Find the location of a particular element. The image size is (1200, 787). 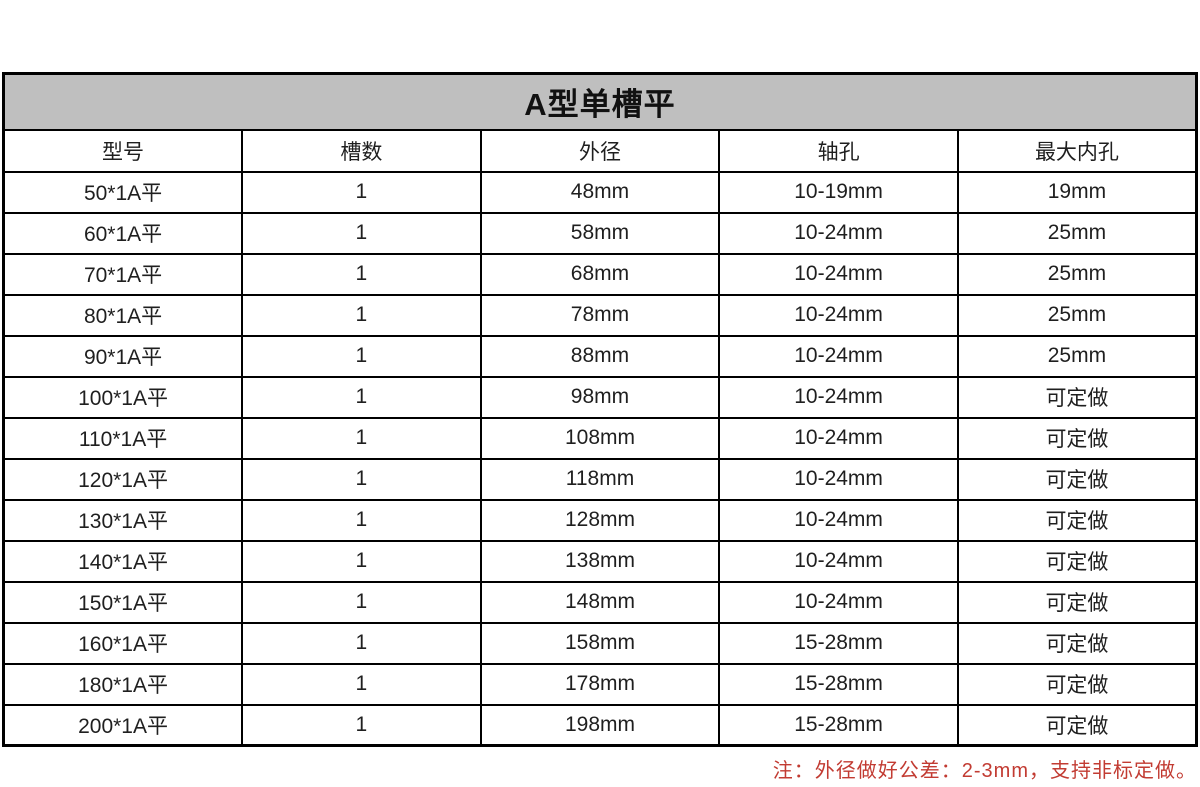

table-row: 90*1A平 1 88mm 10-24mm 25mm is located at coordinates (600, 356).